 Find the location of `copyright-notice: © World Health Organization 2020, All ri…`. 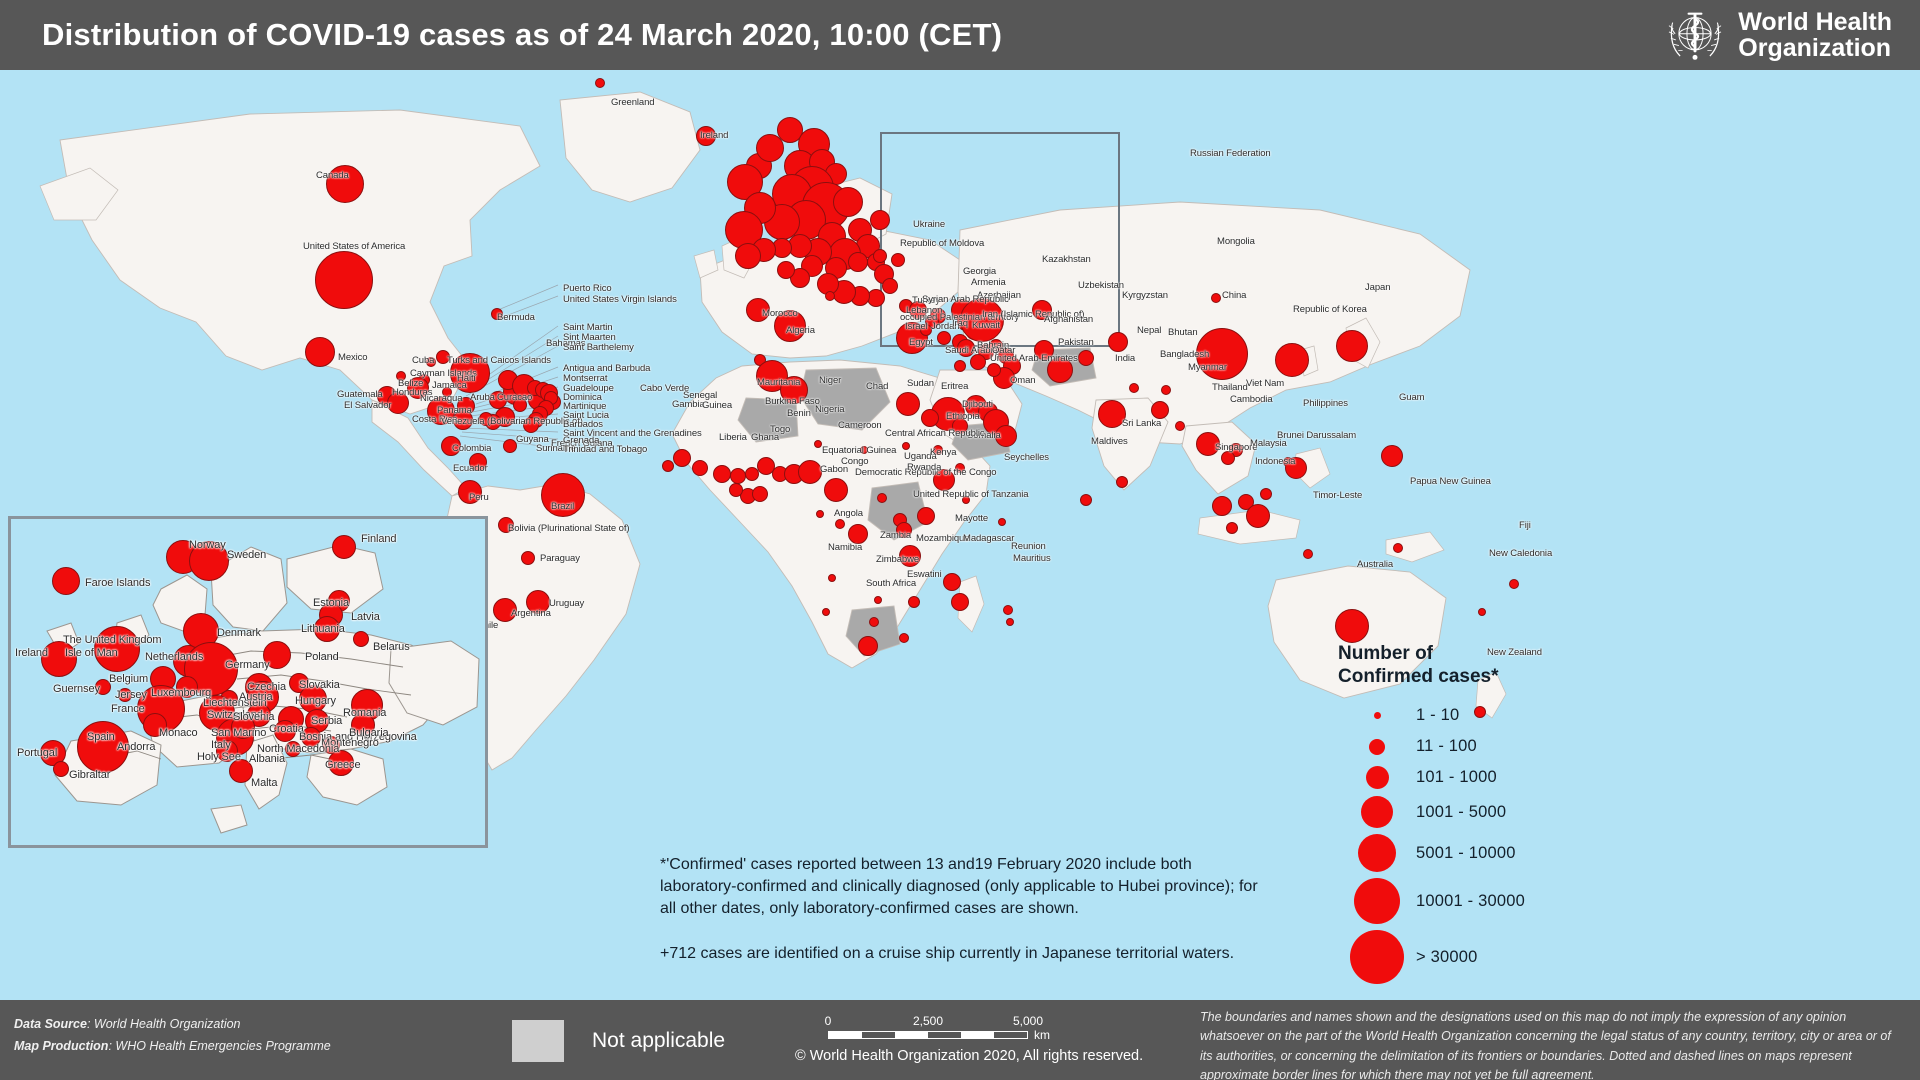

copyright-notice: © World Health Organization 2020, All ri… is located at coordinates (969, 1056).